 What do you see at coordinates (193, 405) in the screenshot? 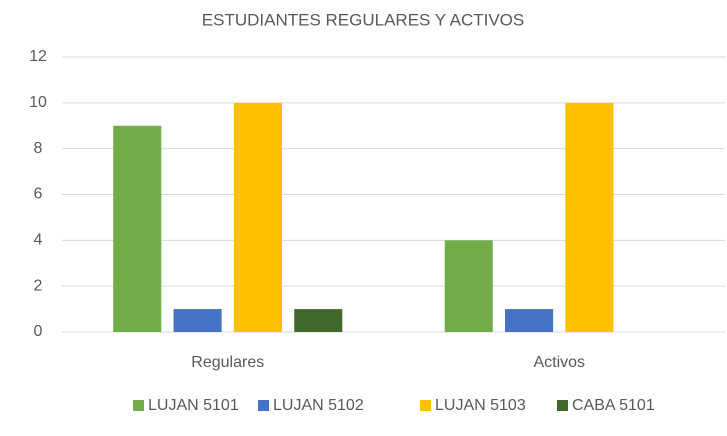
I see `legend-label: LUJAN 5101` at bounding box center [193, 405].